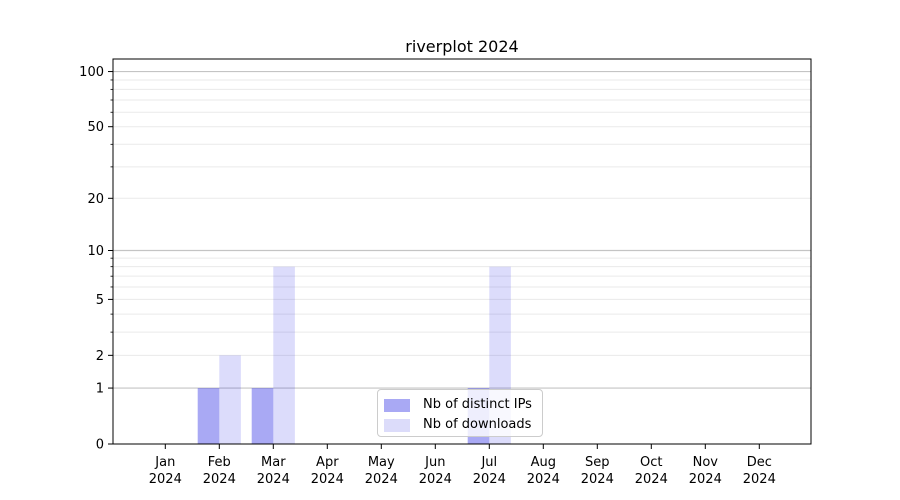 This screenshot has width=900, height=500. I want to click on x-tick-label-month: Dec, so click(759, 462).